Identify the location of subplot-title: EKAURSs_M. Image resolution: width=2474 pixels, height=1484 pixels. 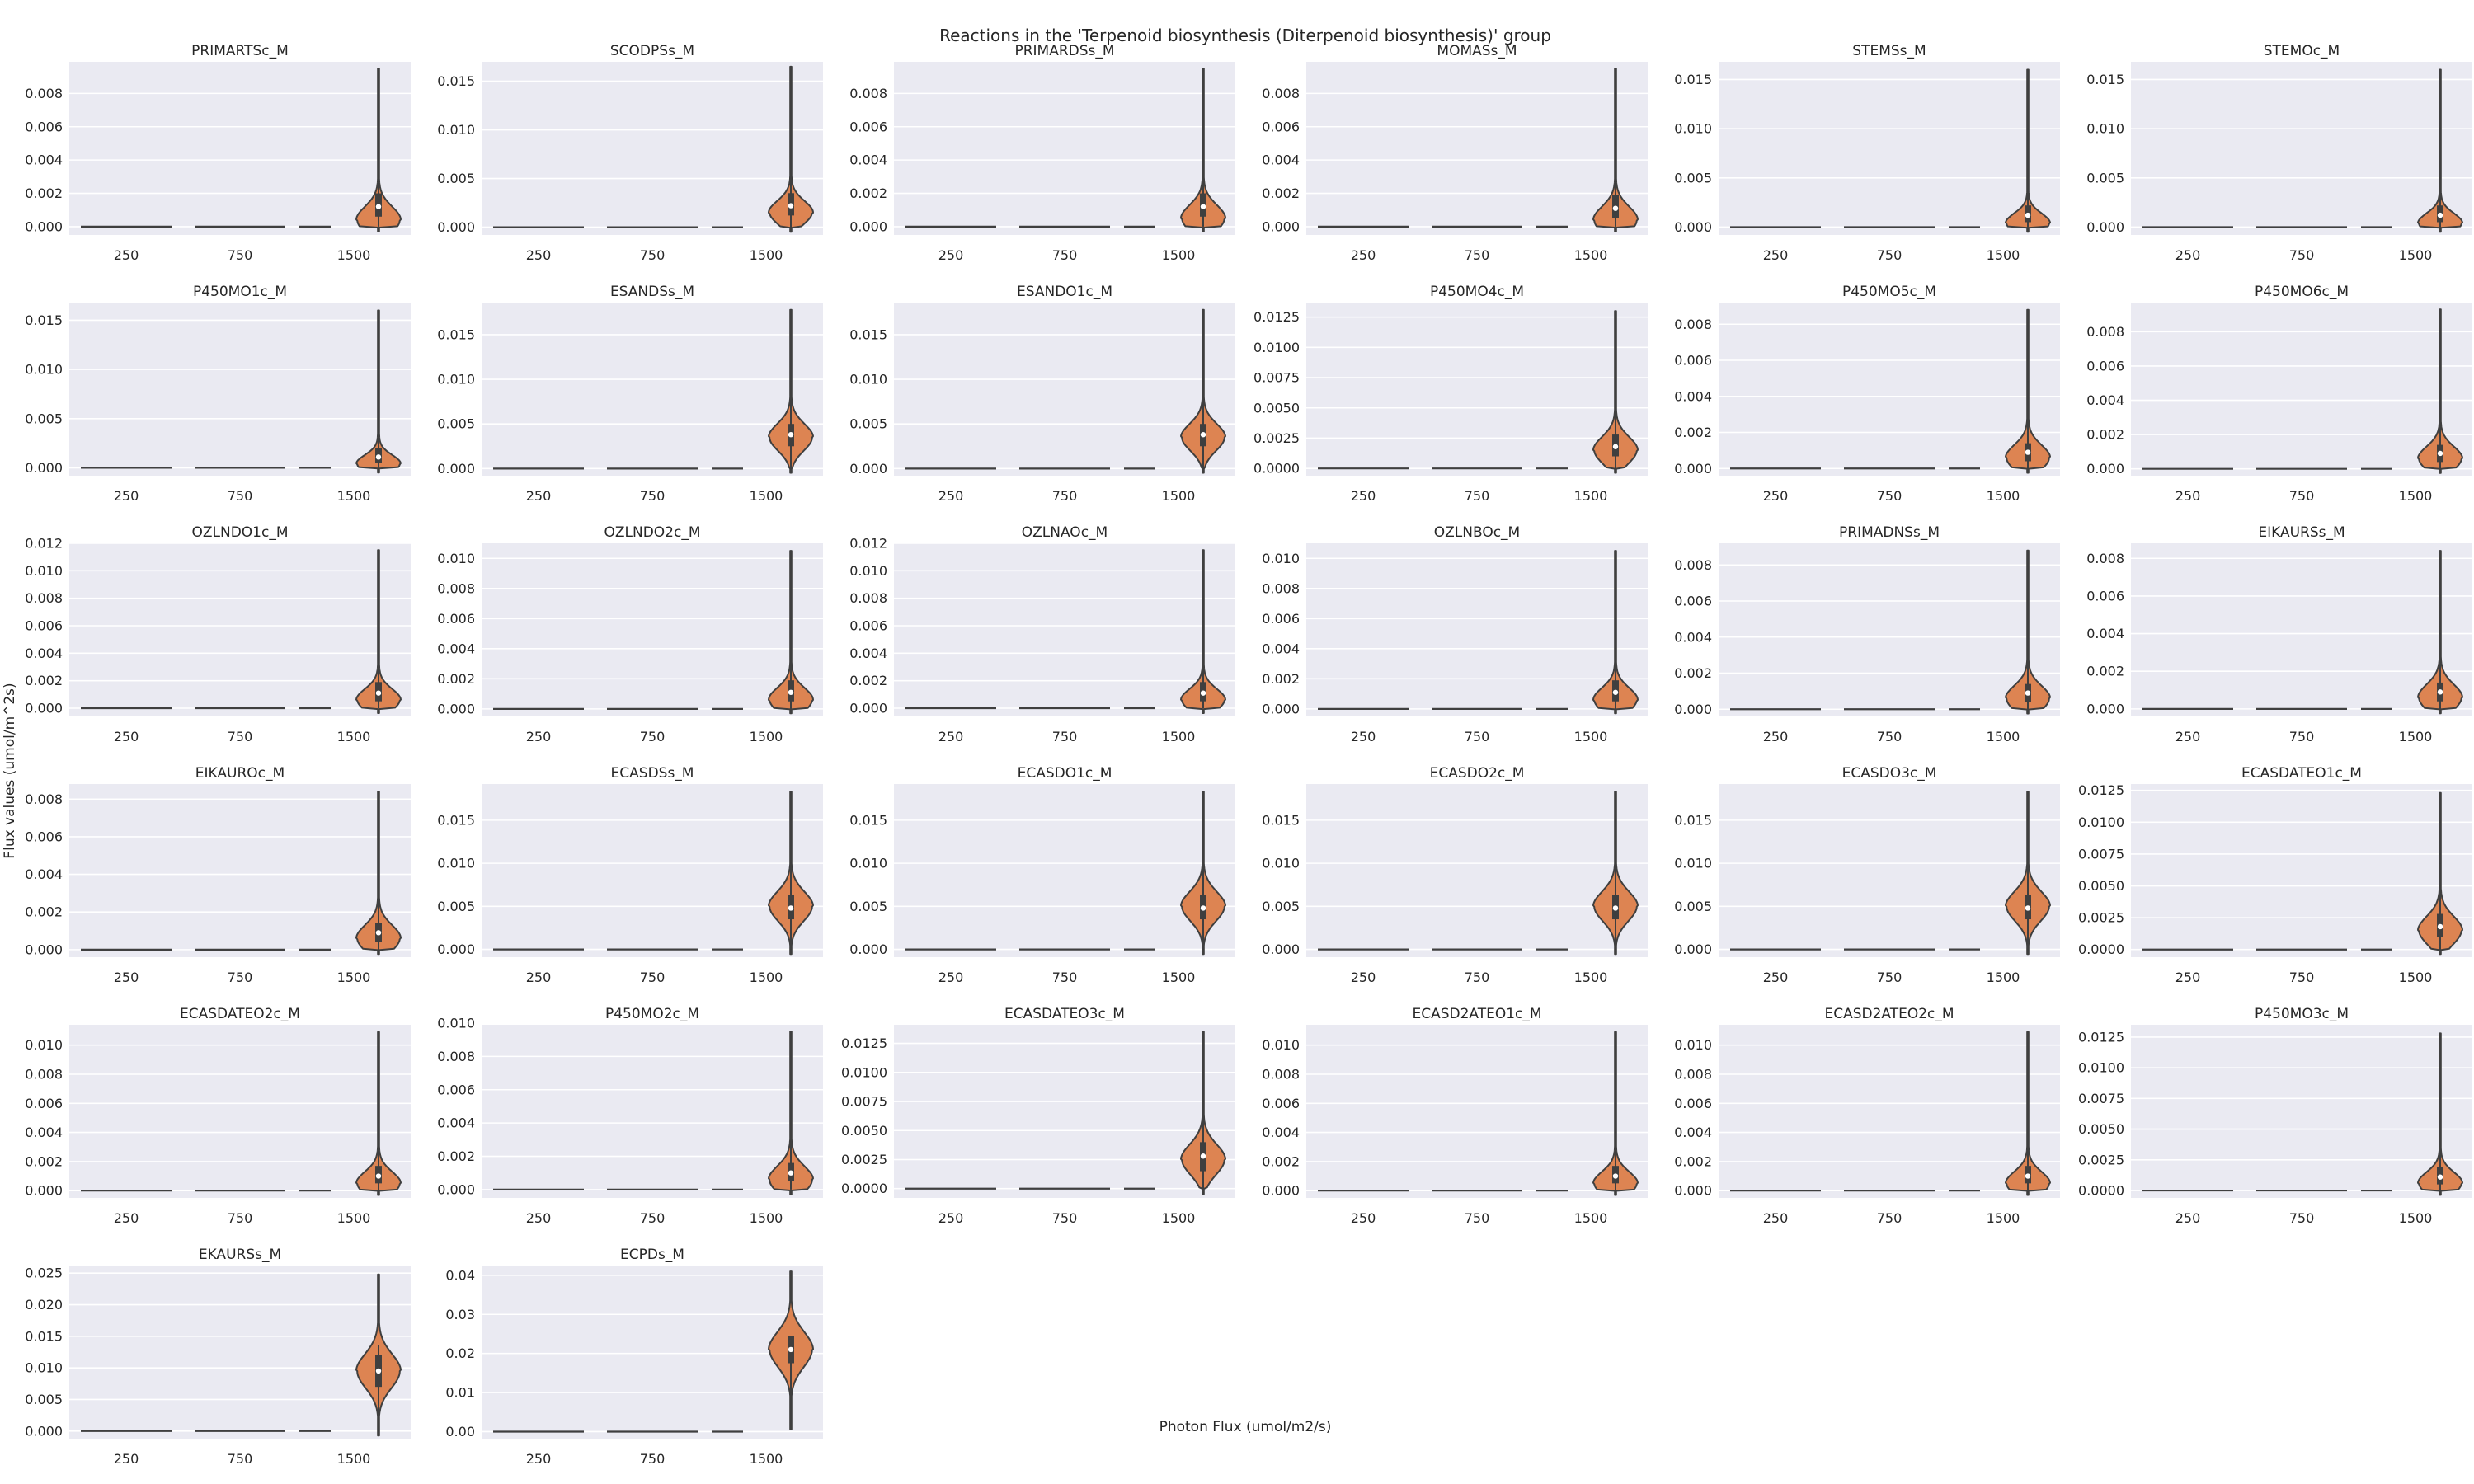
(240, 1255).